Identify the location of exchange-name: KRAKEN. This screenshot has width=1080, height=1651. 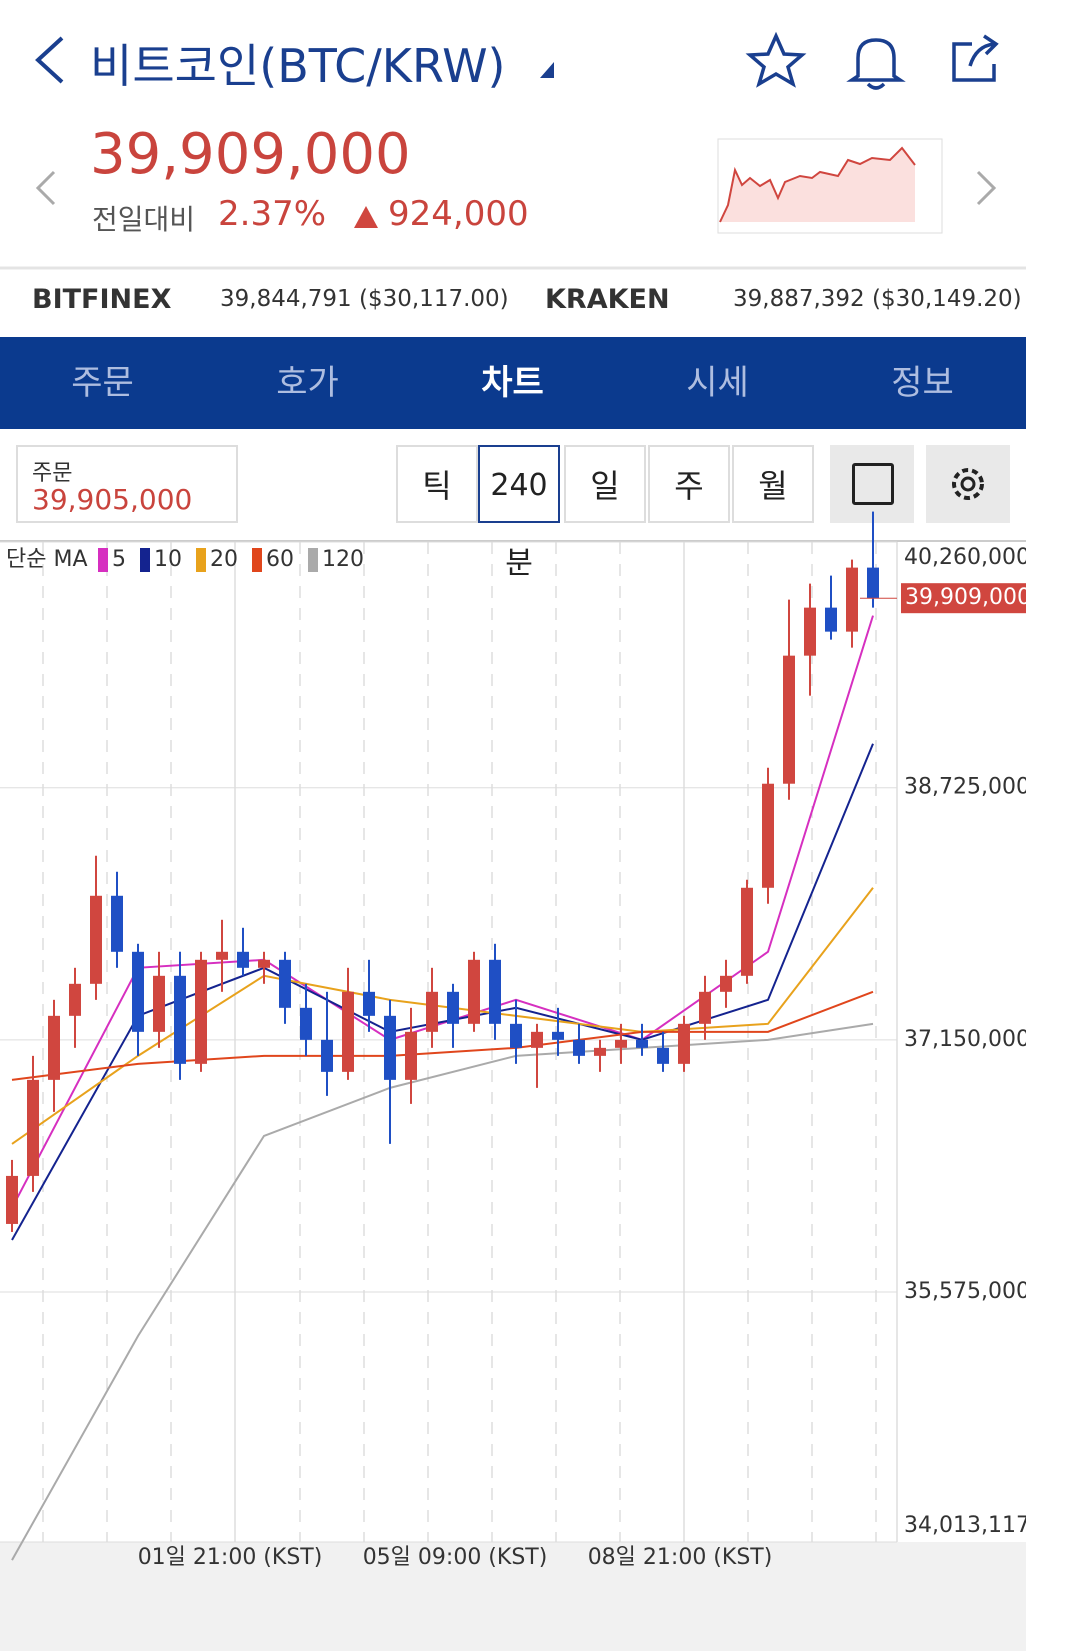
(607, 299).